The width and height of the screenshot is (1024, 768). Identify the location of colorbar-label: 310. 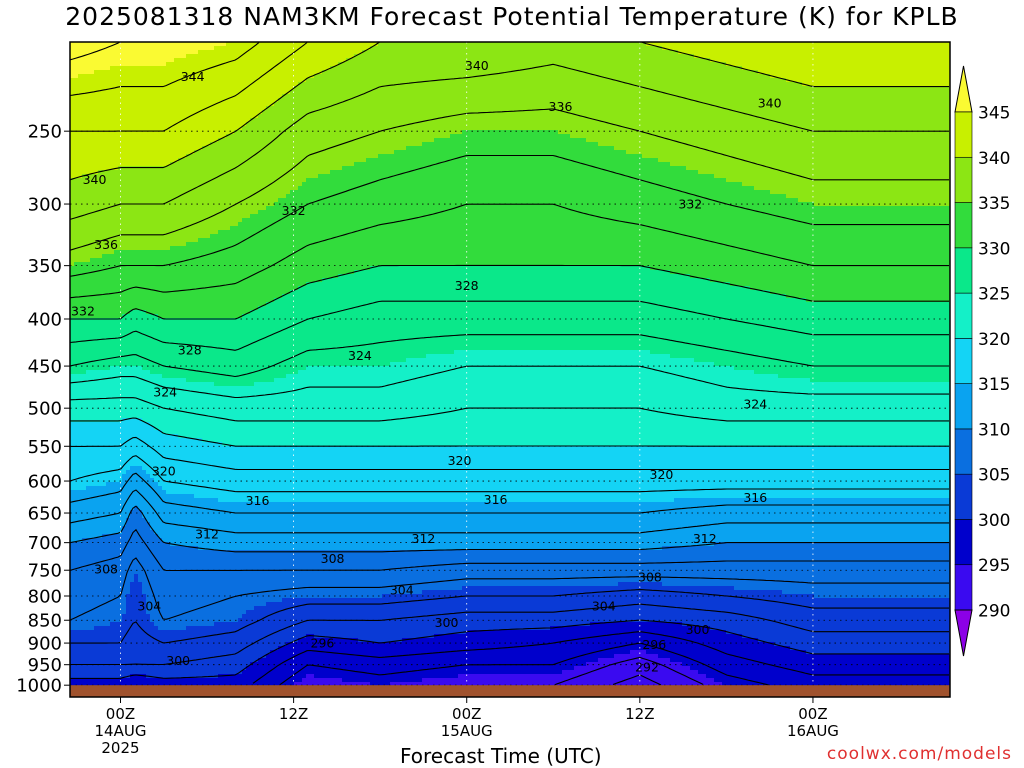
(994, 430).